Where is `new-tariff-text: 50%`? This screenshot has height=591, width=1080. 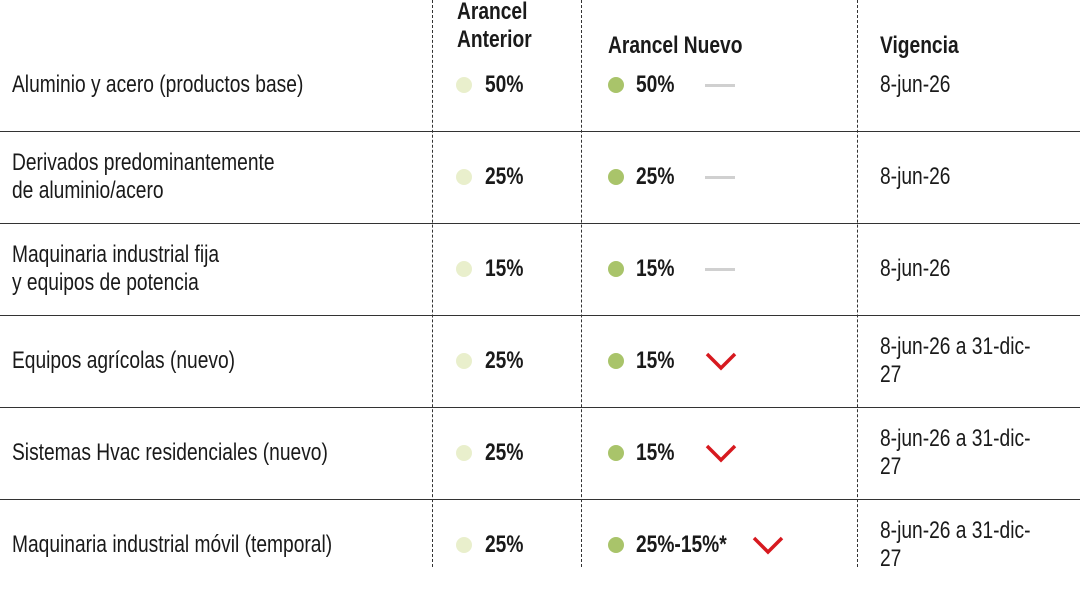 new-tariff-text: 50% is located at coordinates (655, 84).